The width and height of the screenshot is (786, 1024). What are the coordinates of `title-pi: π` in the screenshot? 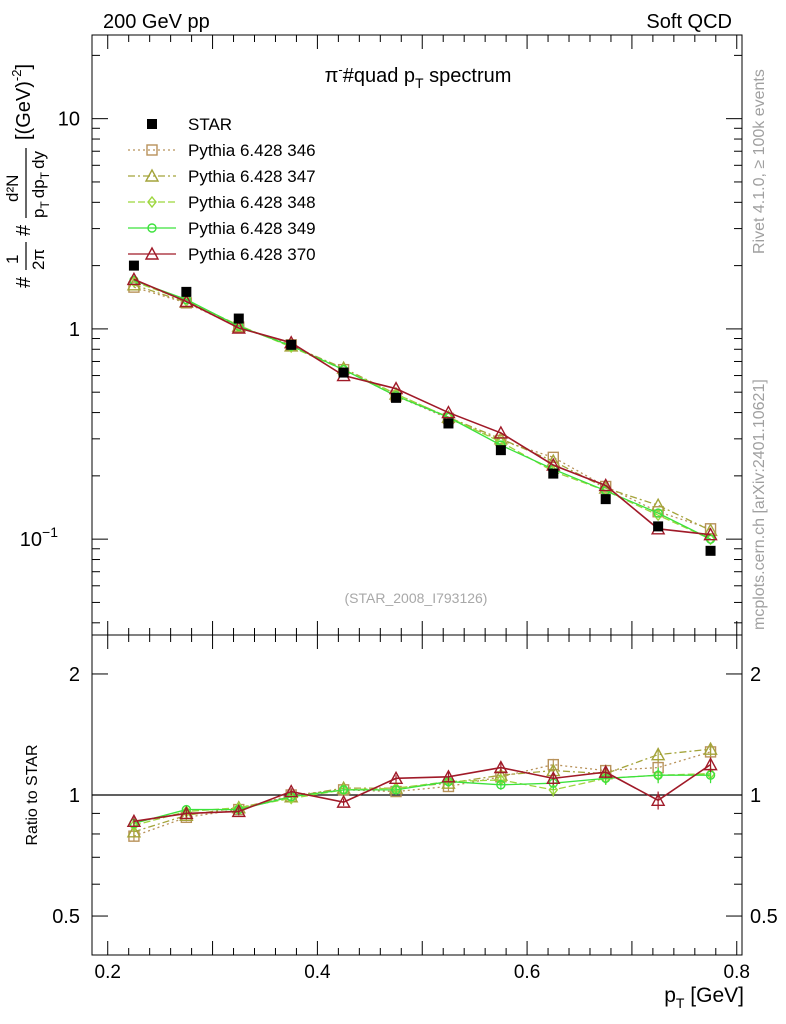 It's located at (332, 76).